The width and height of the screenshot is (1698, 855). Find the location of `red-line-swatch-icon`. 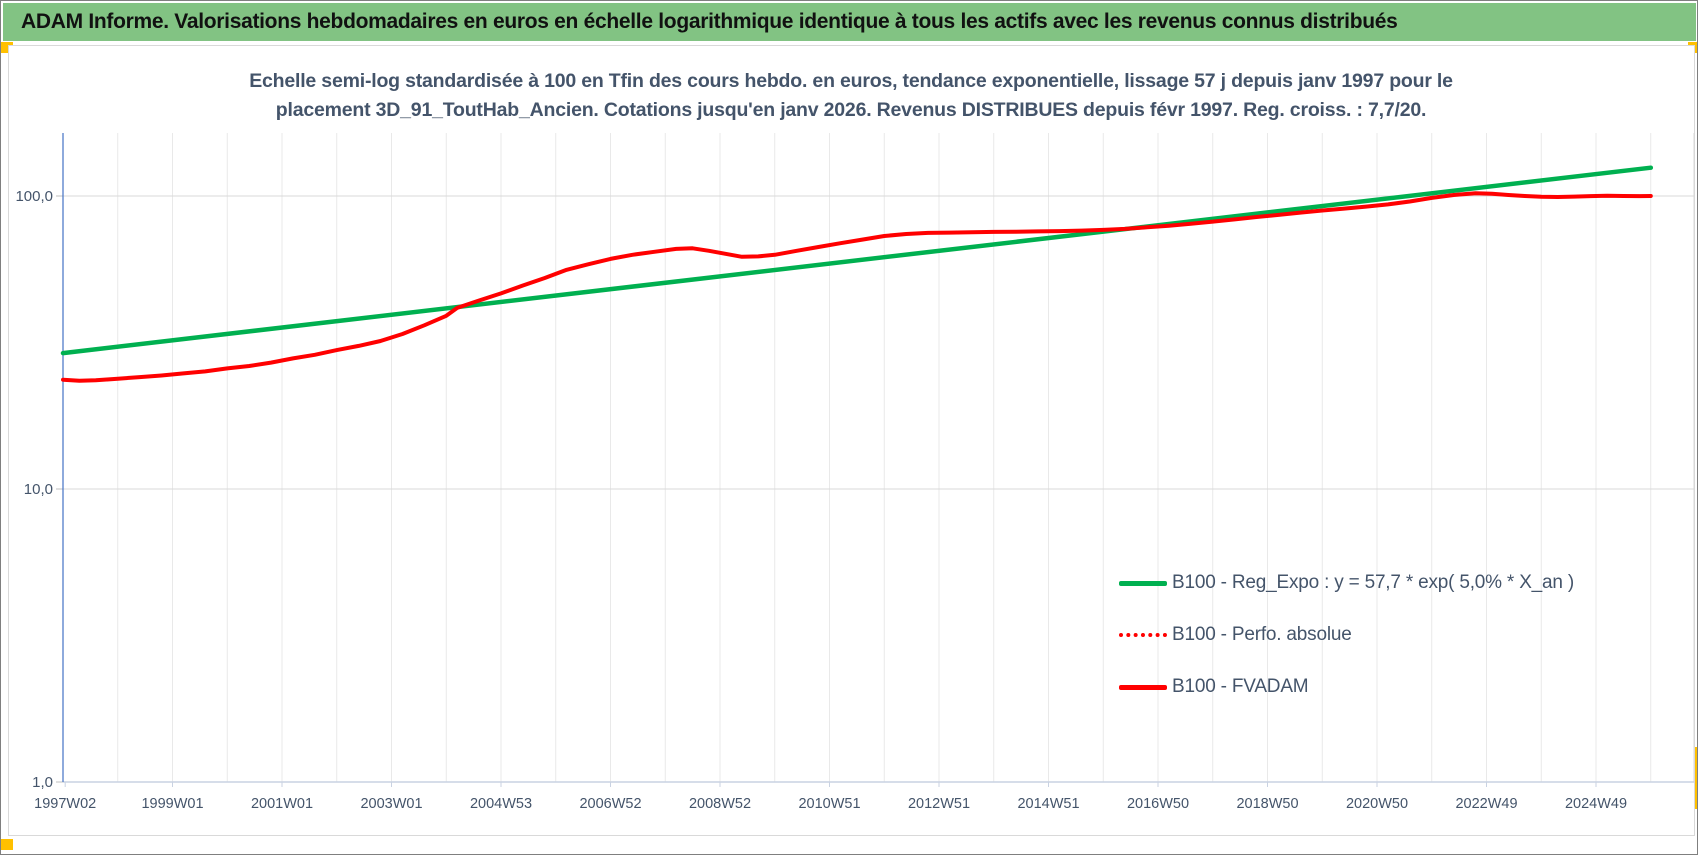

red-line-swatch-icon is located at coordinates (1143, 687).